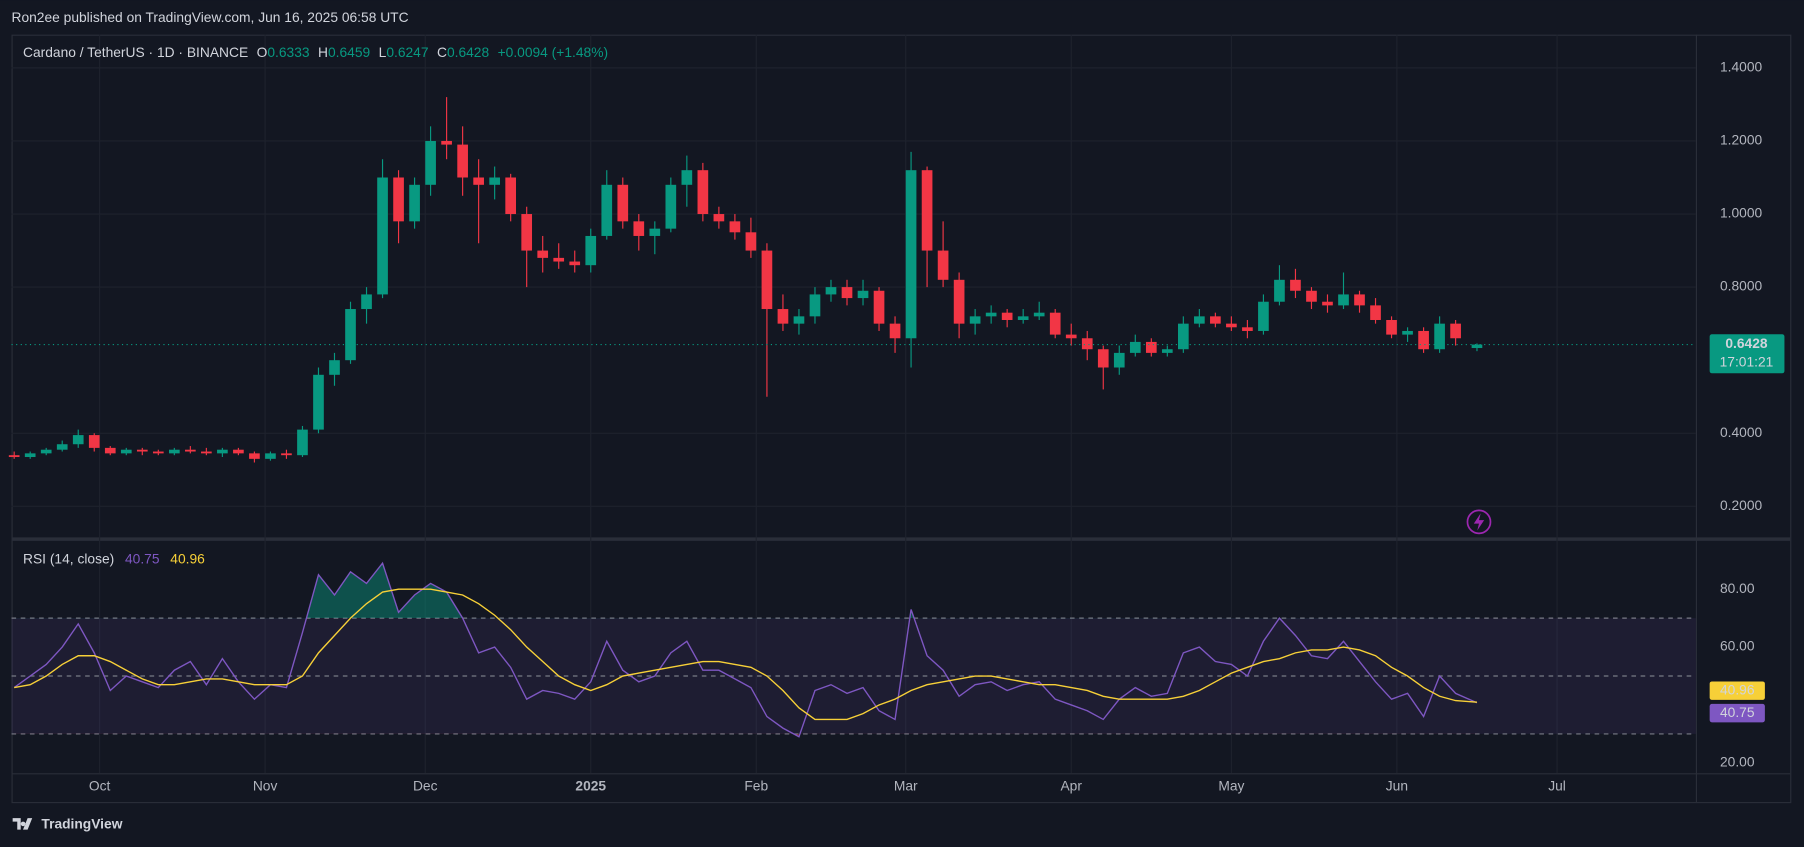 The image size is (1804, 847). What do you see at coordinates (610, 591) in the screenshot?
I see `overbought-fill` at bounding box center [610, 591].